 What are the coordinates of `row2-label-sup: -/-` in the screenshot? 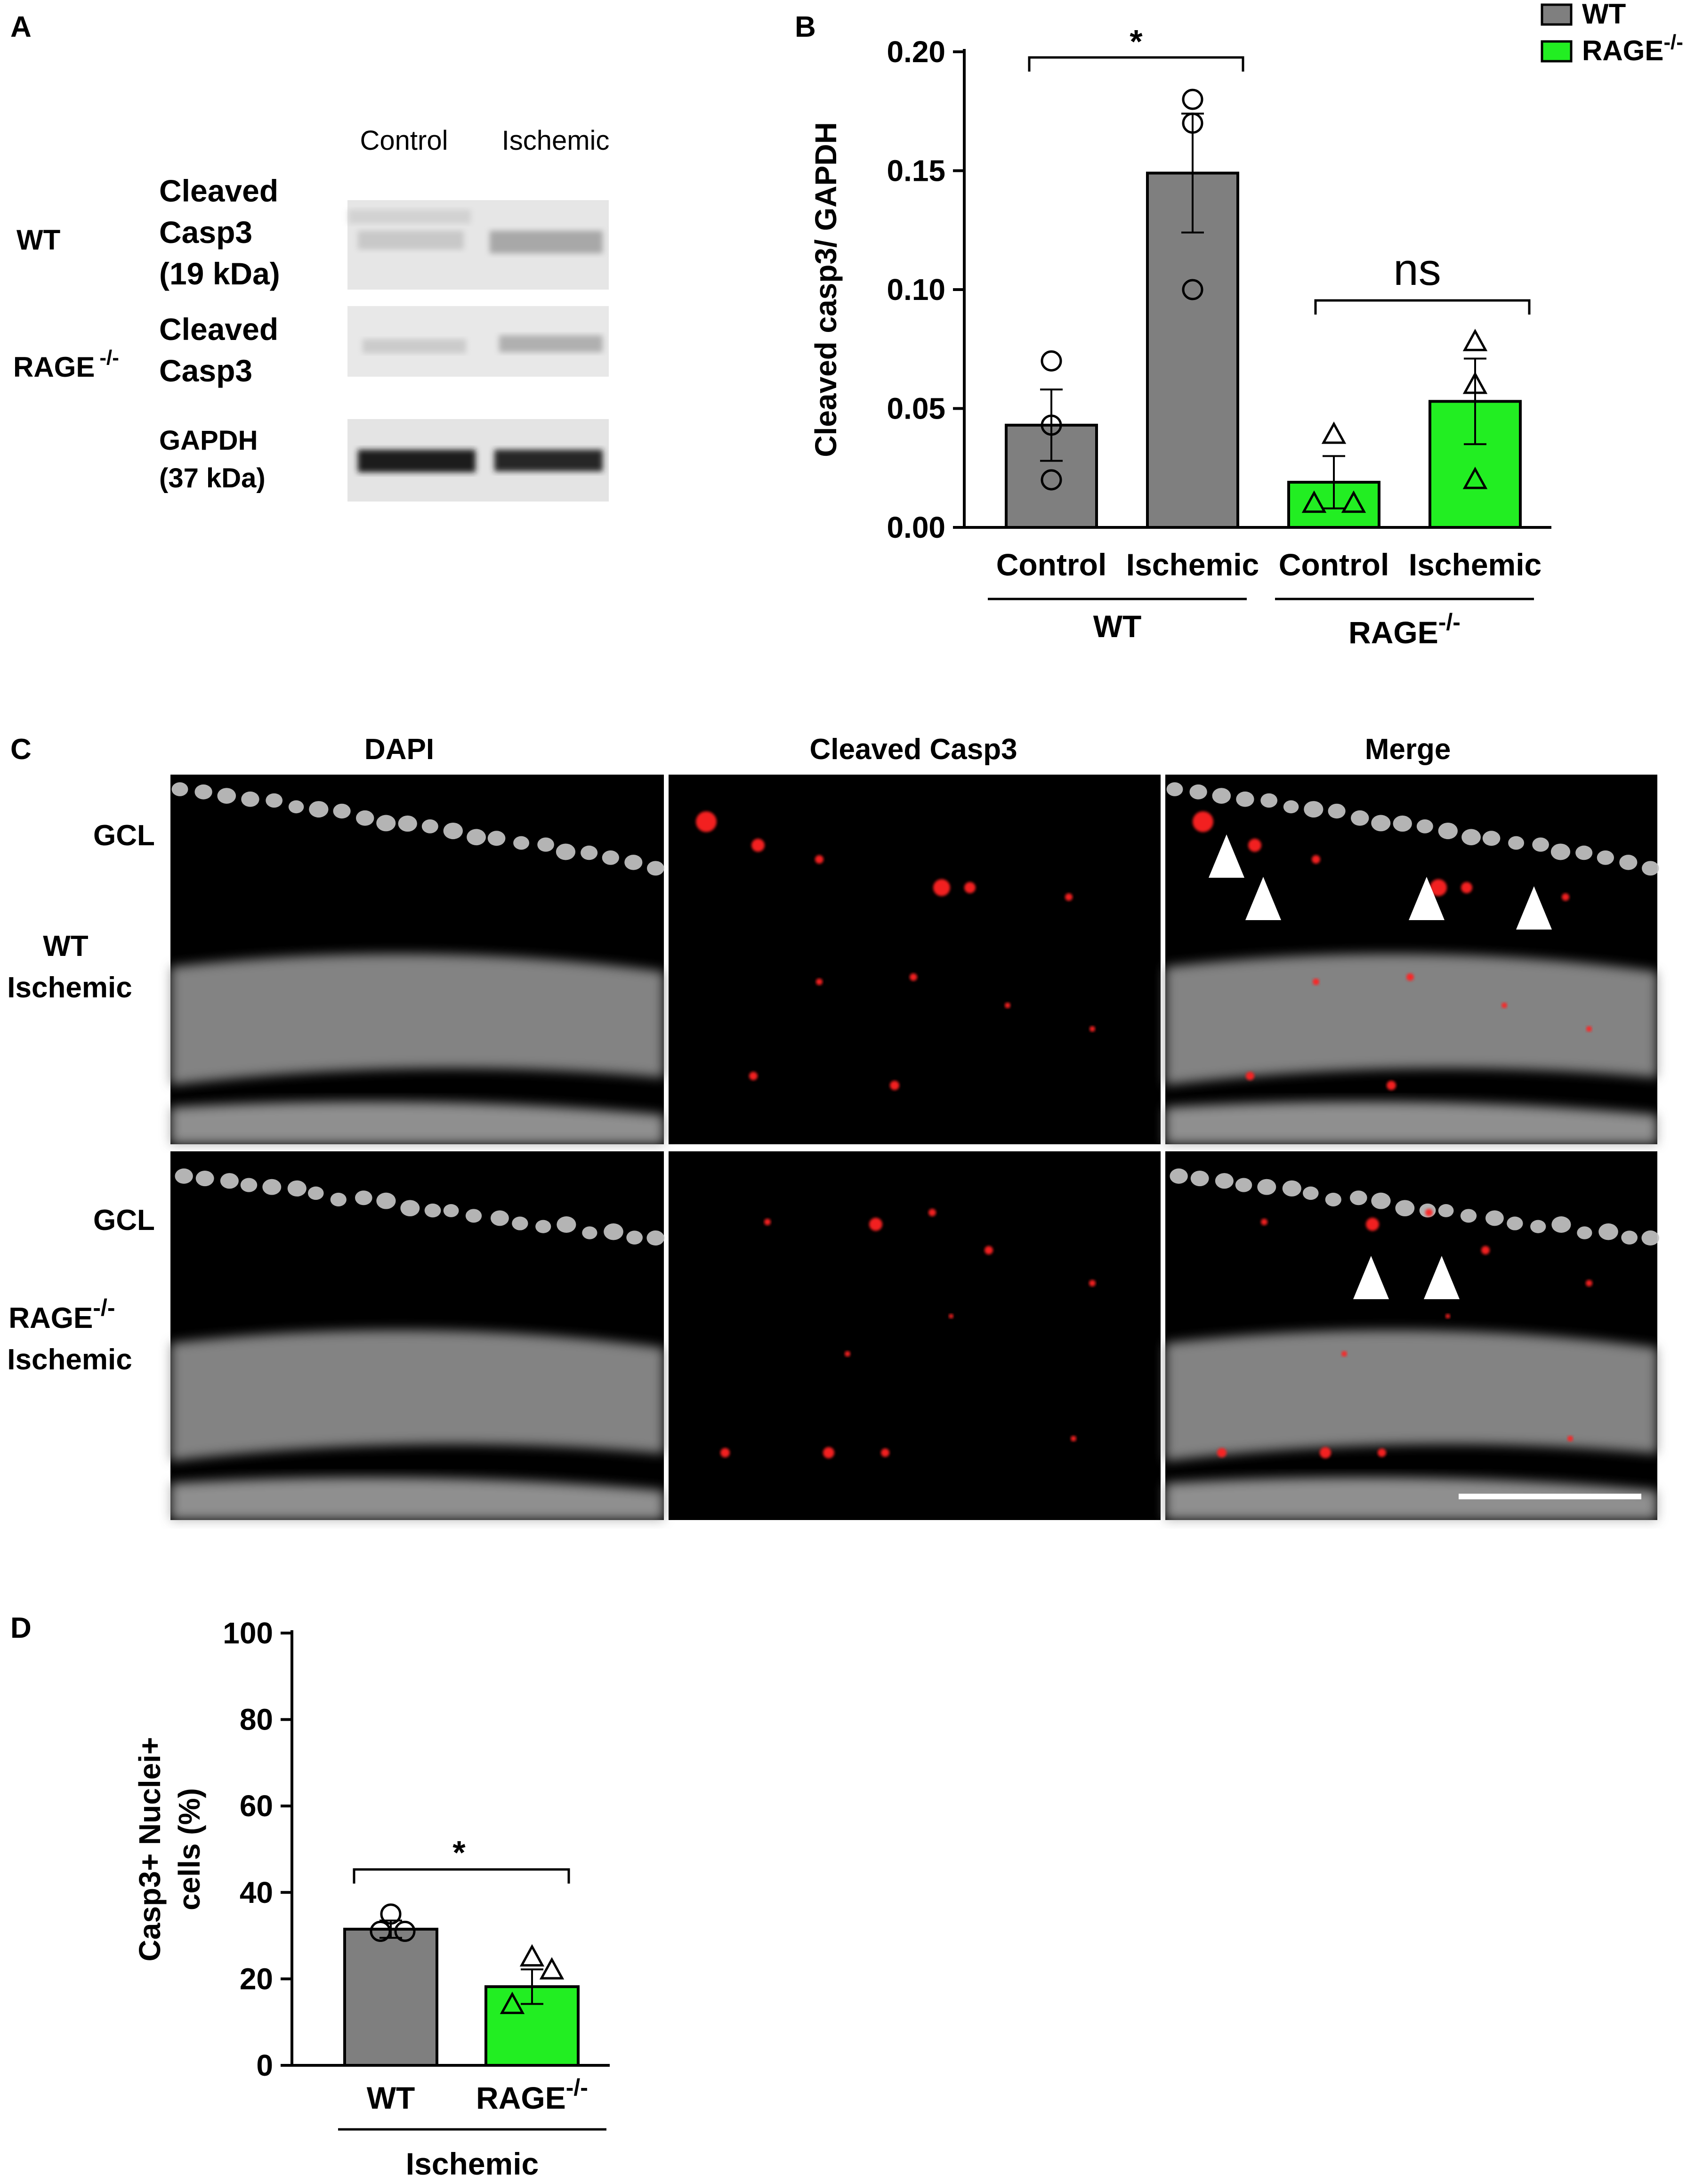 It's located at (104, 1307).